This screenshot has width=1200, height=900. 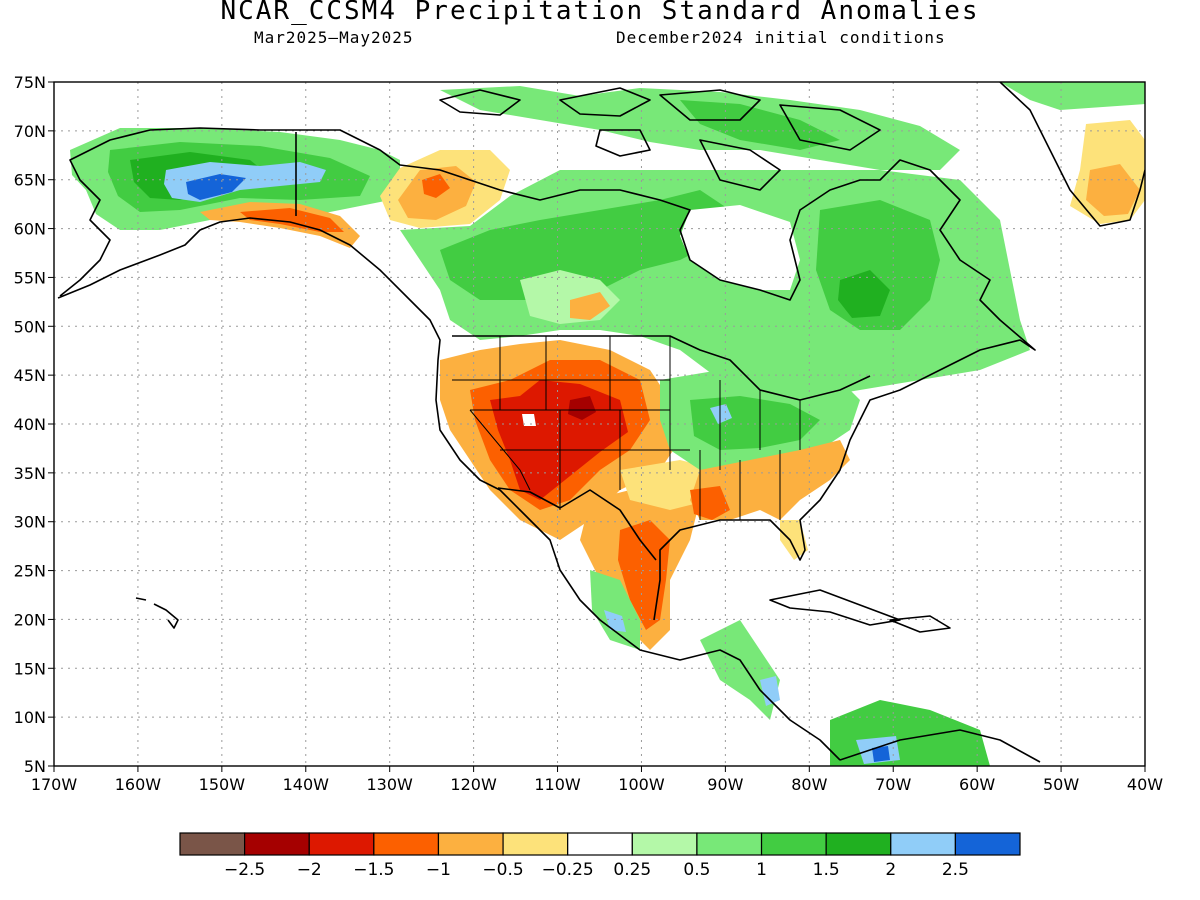 I want to click on canada-east-core, so click(x=864, y=294).